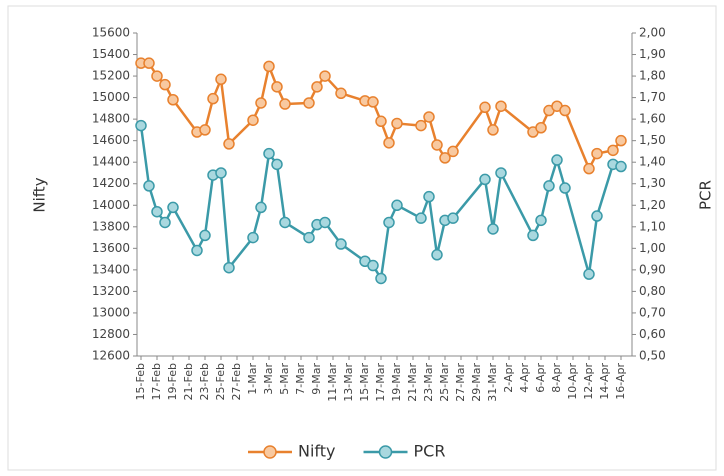 The height and width of the screenshot is (476, 724). I want to click on x-tick-label: 31-Mar, so click(492, 382).